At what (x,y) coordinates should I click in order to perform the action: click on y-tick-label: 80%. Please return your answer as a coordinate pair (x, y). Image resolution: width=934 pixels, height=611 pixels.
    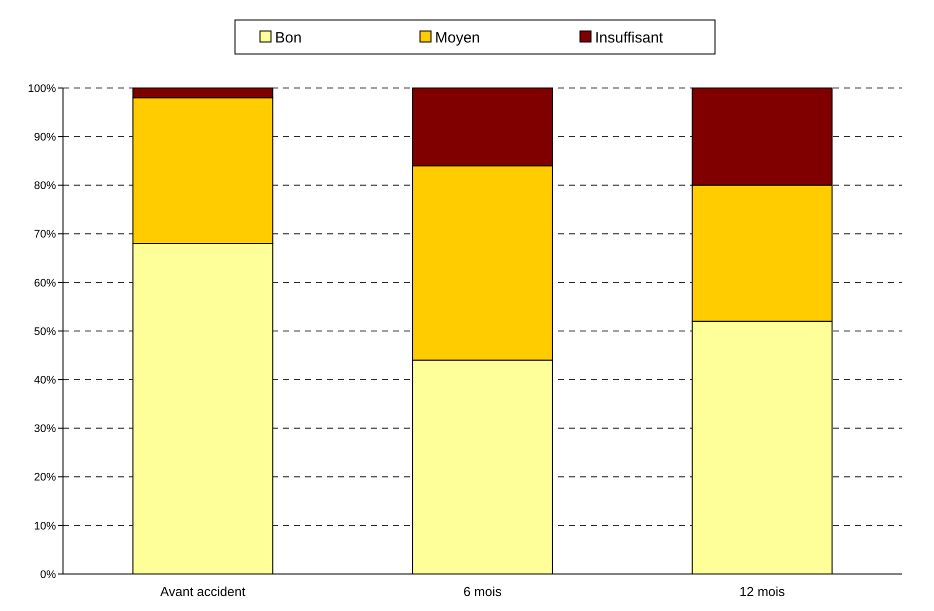
    Looking at the image, I should click on (45, 186).